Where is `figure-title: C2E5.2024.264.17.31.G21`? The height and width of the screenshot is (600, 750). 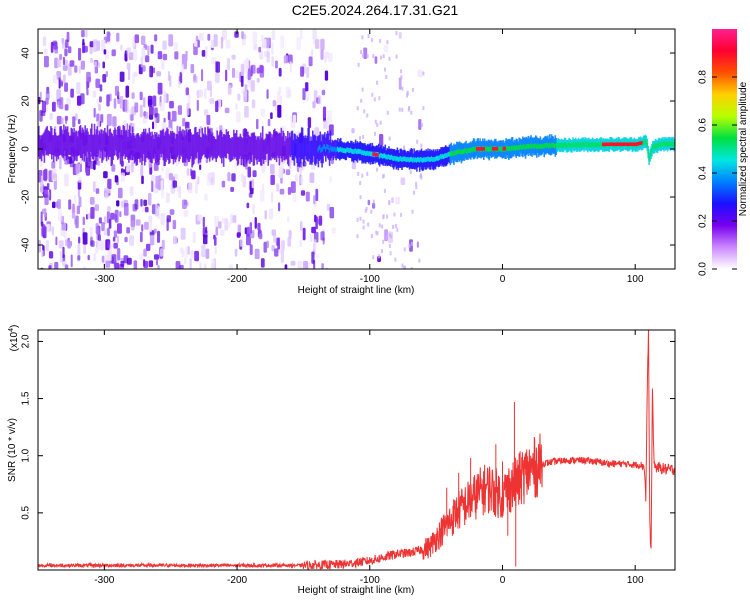
figure-title: C2E5.2024.264.17.31.G21 is located at coordinates (375, 10).